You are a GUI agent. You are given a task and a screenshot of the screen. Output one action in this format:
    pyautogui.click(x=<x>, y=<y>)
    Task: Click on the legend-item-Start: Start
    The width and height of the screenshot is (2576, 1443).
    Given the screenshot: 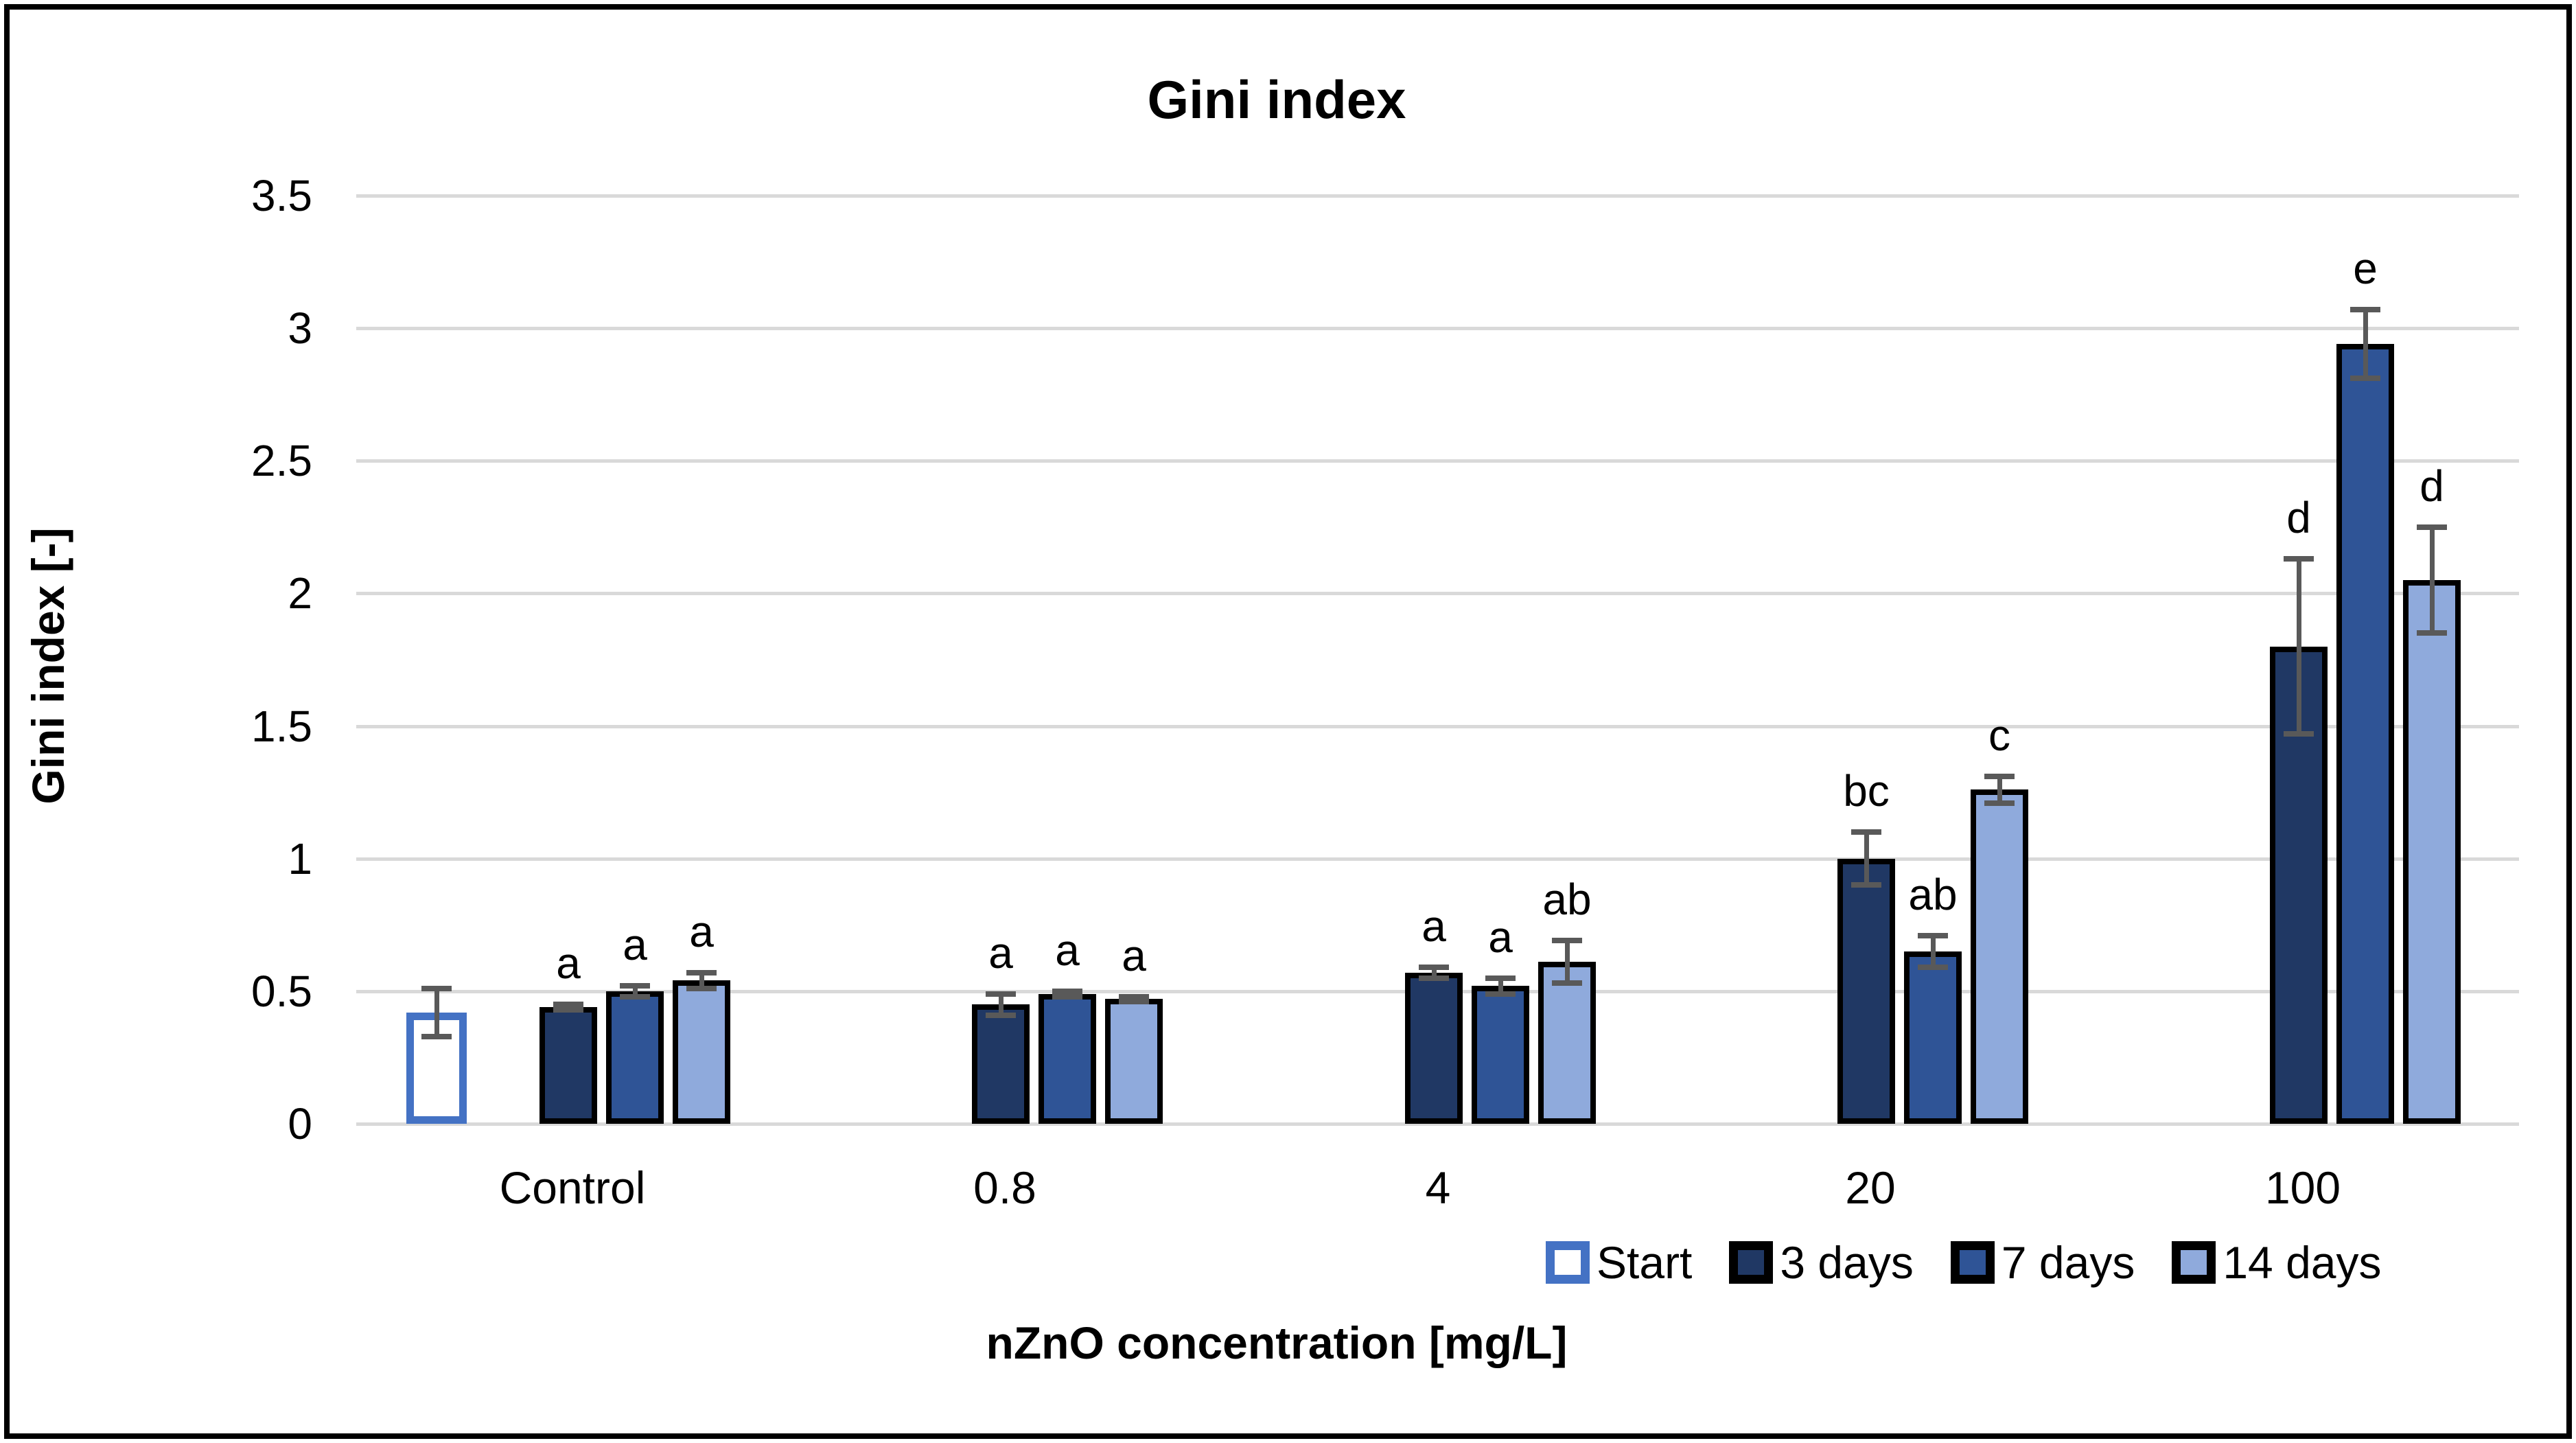 What is the action you would take?
    pyautogui.click(x=1619, y=1262)
    